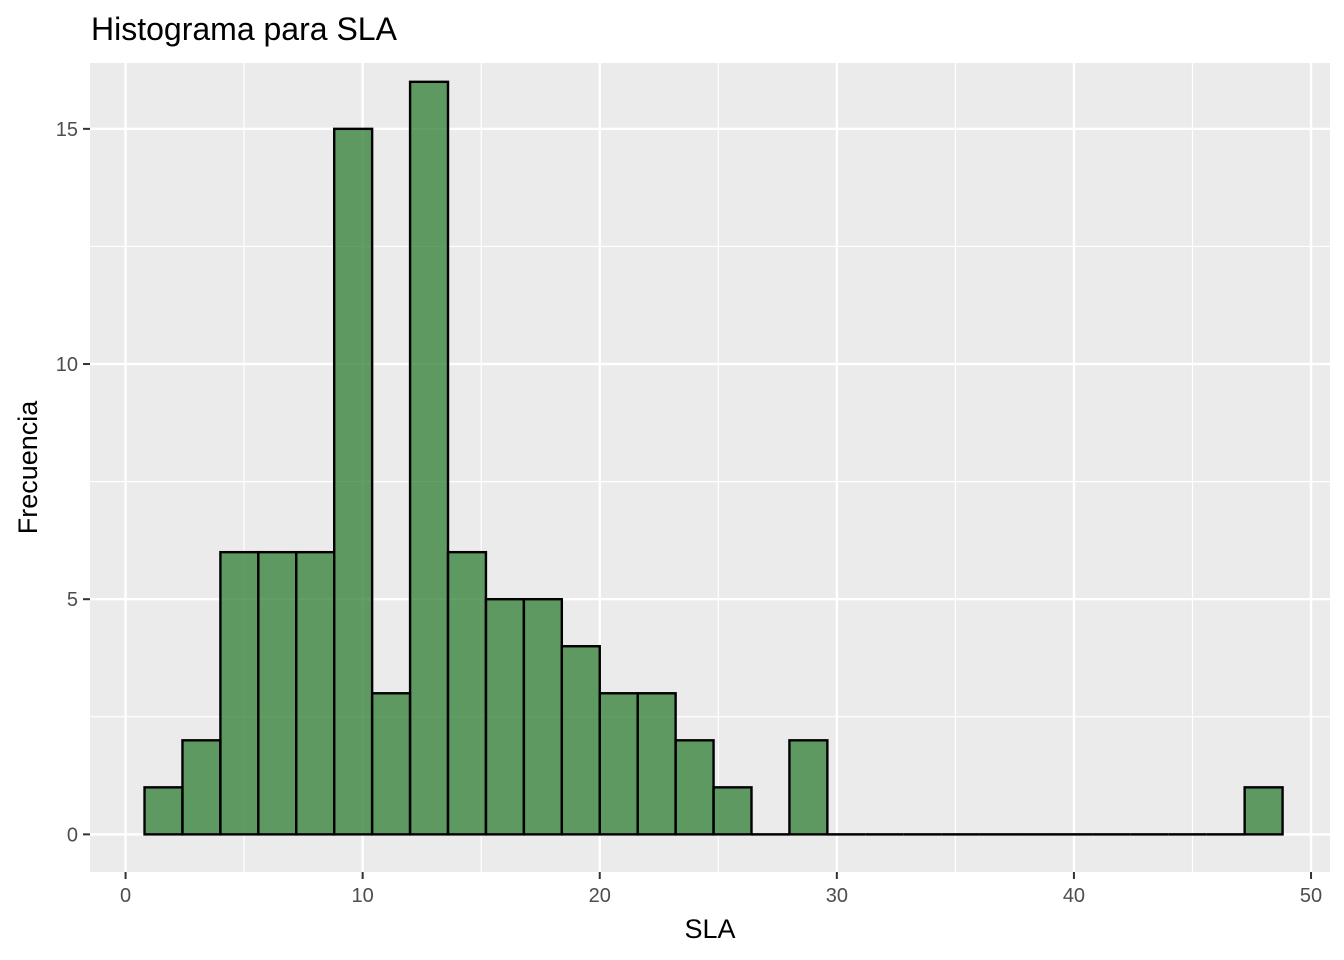  Describe the element at coordinates (600, 896) in the screenshot. I see `x-tick-label: 20` at that location.